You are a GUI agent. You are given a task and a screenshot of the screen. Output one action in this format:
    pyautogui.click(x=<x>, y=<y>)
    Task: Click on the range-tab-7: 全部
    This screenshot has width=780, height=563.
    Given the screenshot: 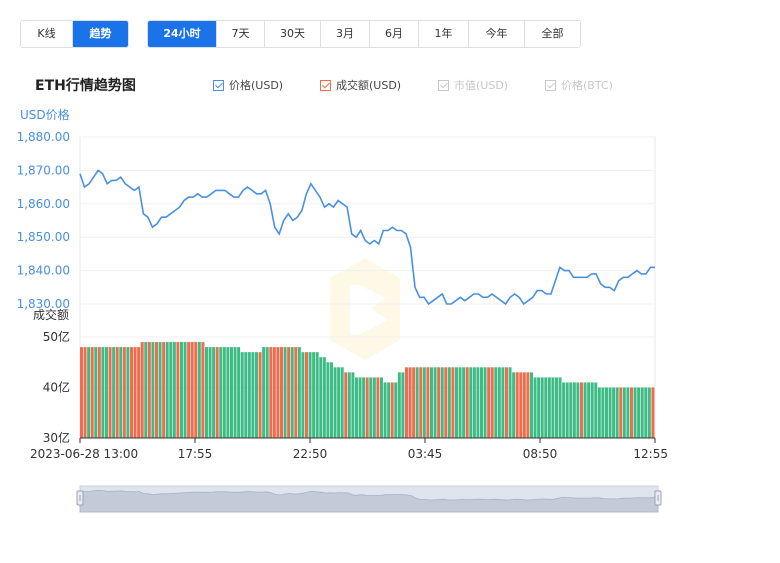 What is the action you would take?
    pyautogui.click(x=552, y=34)
    